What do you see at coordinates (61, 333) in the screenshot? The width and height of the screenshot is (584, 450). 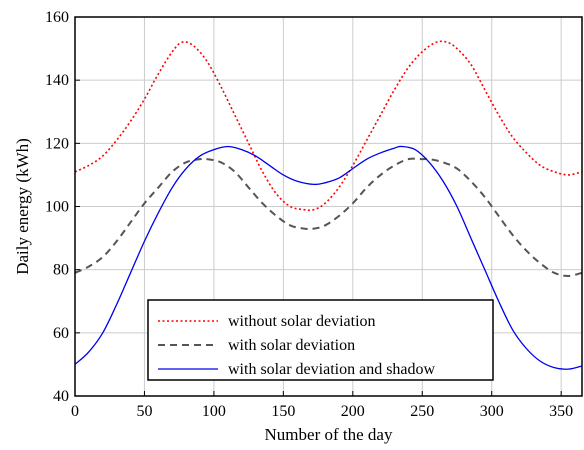 I see `y-tick-label: 60` at bounding box center [61, 333].